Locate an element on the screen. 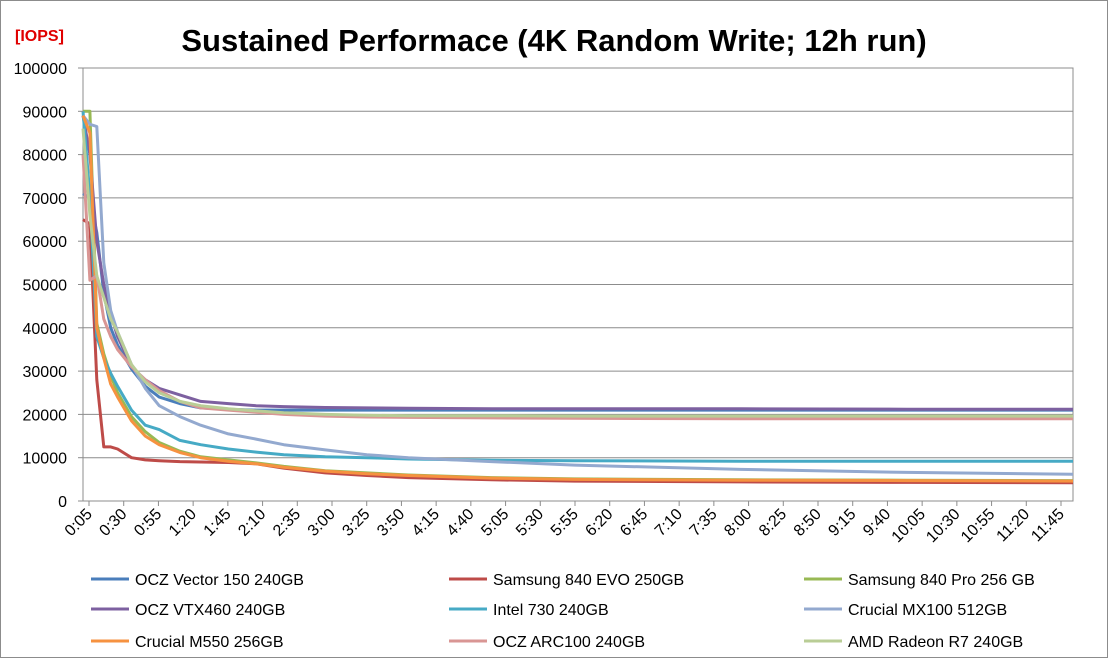  x-tick-label: 7:35 is located at coordinates (704, 523).